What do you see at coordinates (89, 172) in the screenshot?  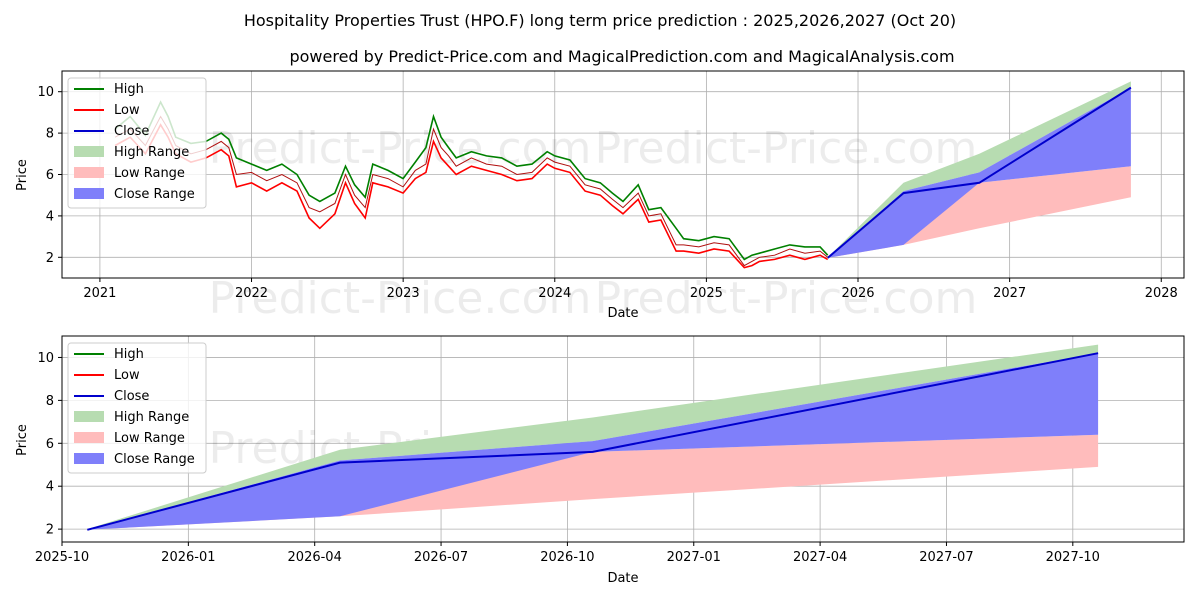 I see `top-legend-low-range-swatch` at bounding box center [89, 172].